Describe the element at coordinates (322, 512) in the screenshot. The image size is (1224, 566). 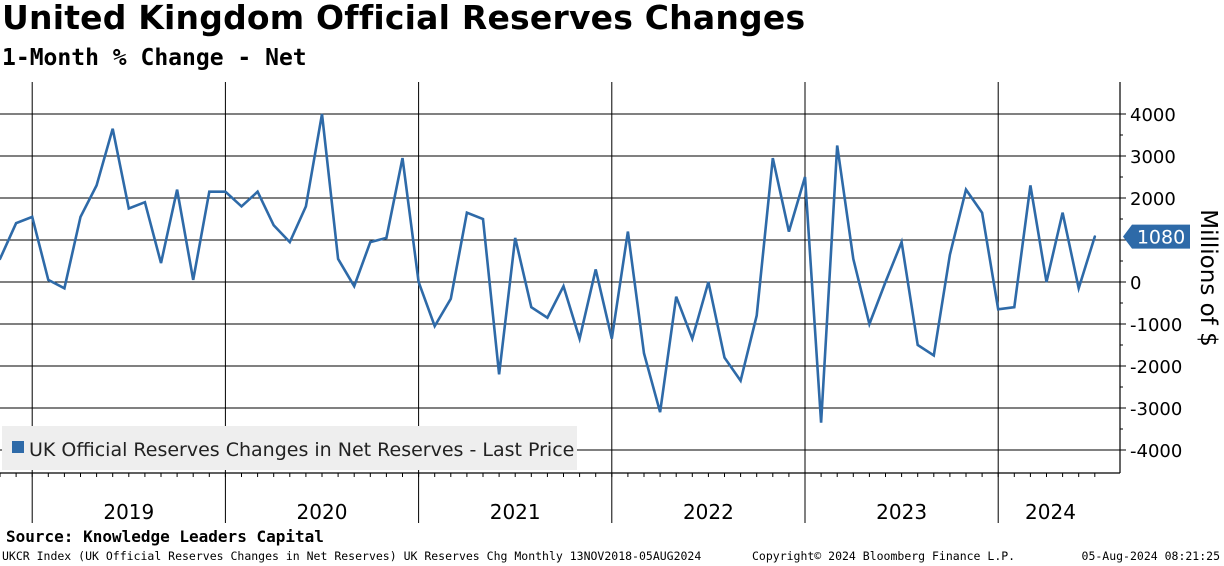
I see `x-tick-label: 2020` at that location.